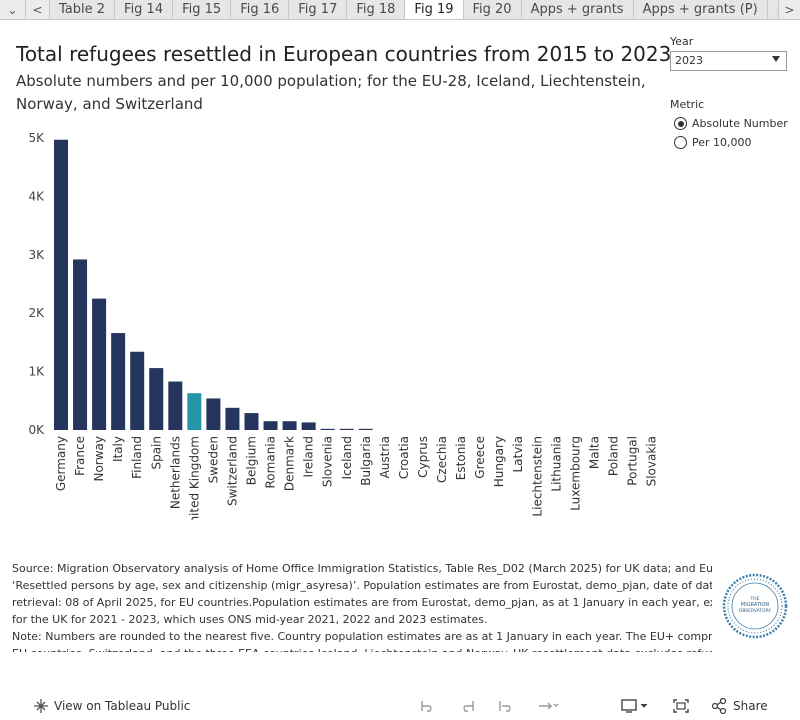 This screenshot has height=720, width=800. What do you see at coordinates (36, 313) in the screenshot?
I see `y-tick-label: 2K` at bounding box center [36, 313].